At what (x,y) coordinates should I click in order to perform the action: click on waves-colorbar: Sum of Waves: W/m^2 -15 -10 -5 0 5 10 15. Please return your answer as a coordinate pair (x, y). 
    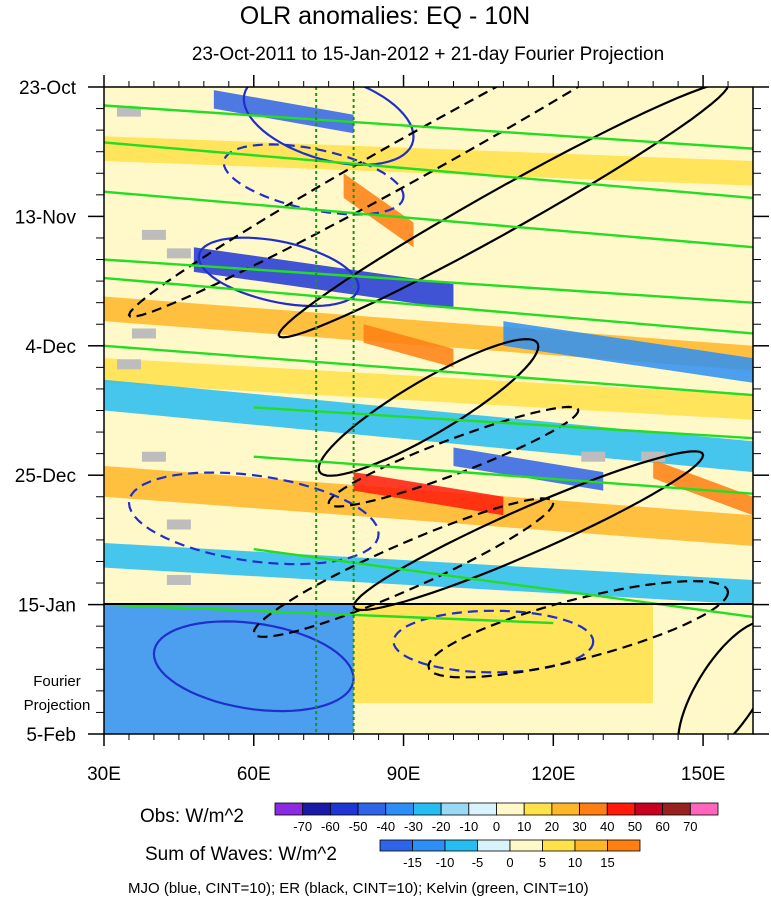
    Looking at the image, I should click on (393, 854).